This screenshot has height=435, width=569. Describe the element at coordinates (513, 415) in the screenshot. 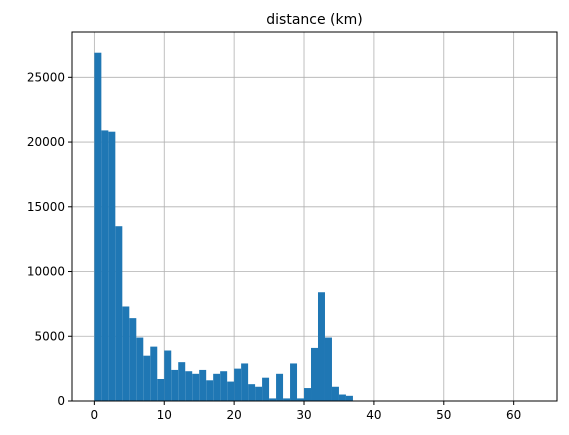

I see `x-tick-label: 60` at that location.